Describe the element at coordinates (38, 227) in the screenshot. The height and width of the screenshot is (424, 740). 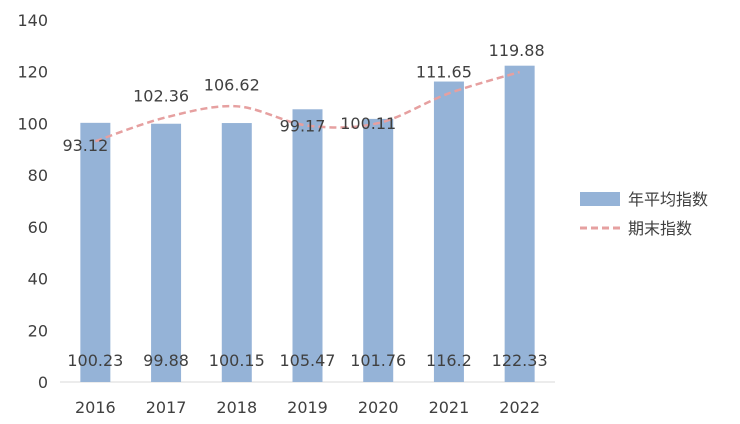
I see `y-tick-label: 60` at that location.